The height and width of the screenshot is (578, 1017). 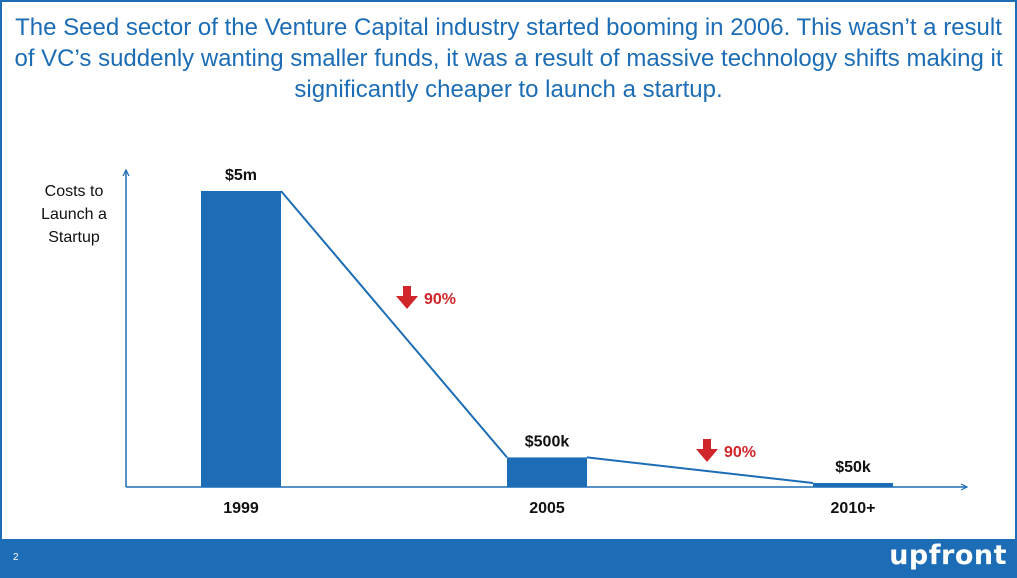 I want to click on x-tick-label-2005: 2005, so click(x=547, y=508).